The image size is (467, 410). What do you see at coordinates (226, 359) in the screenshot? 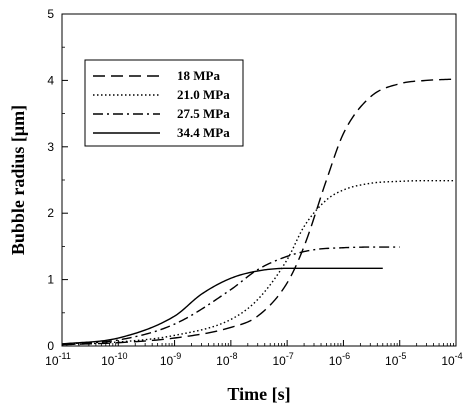
I see `x-tick-label: 10⁻⁸` at bounding box center [226, 359].